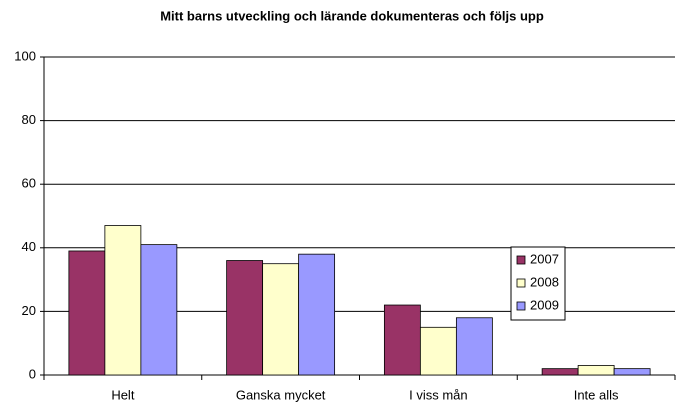  What do you see at coordinates (29, 246) in the screenshot?
I see `y-tick-label: 40` at bounding box center [29, 246].